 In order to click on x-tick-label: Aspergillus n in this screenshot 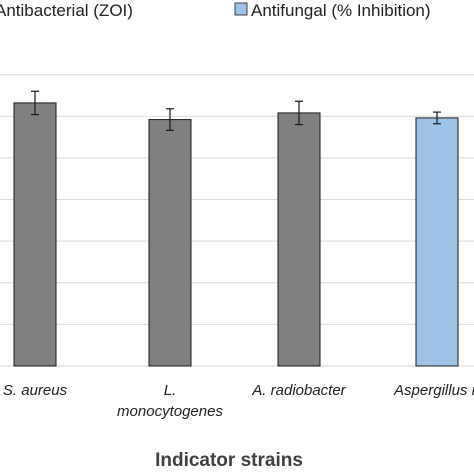, I will do `click(433, 390)`.